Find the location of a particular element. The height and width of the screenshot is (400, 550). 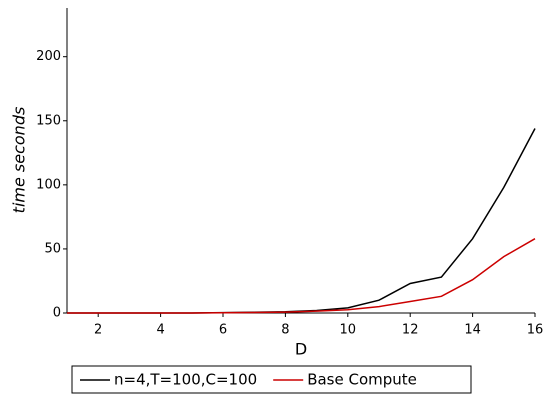

x-tick-label: 4 is located at coordinates (160, 330).